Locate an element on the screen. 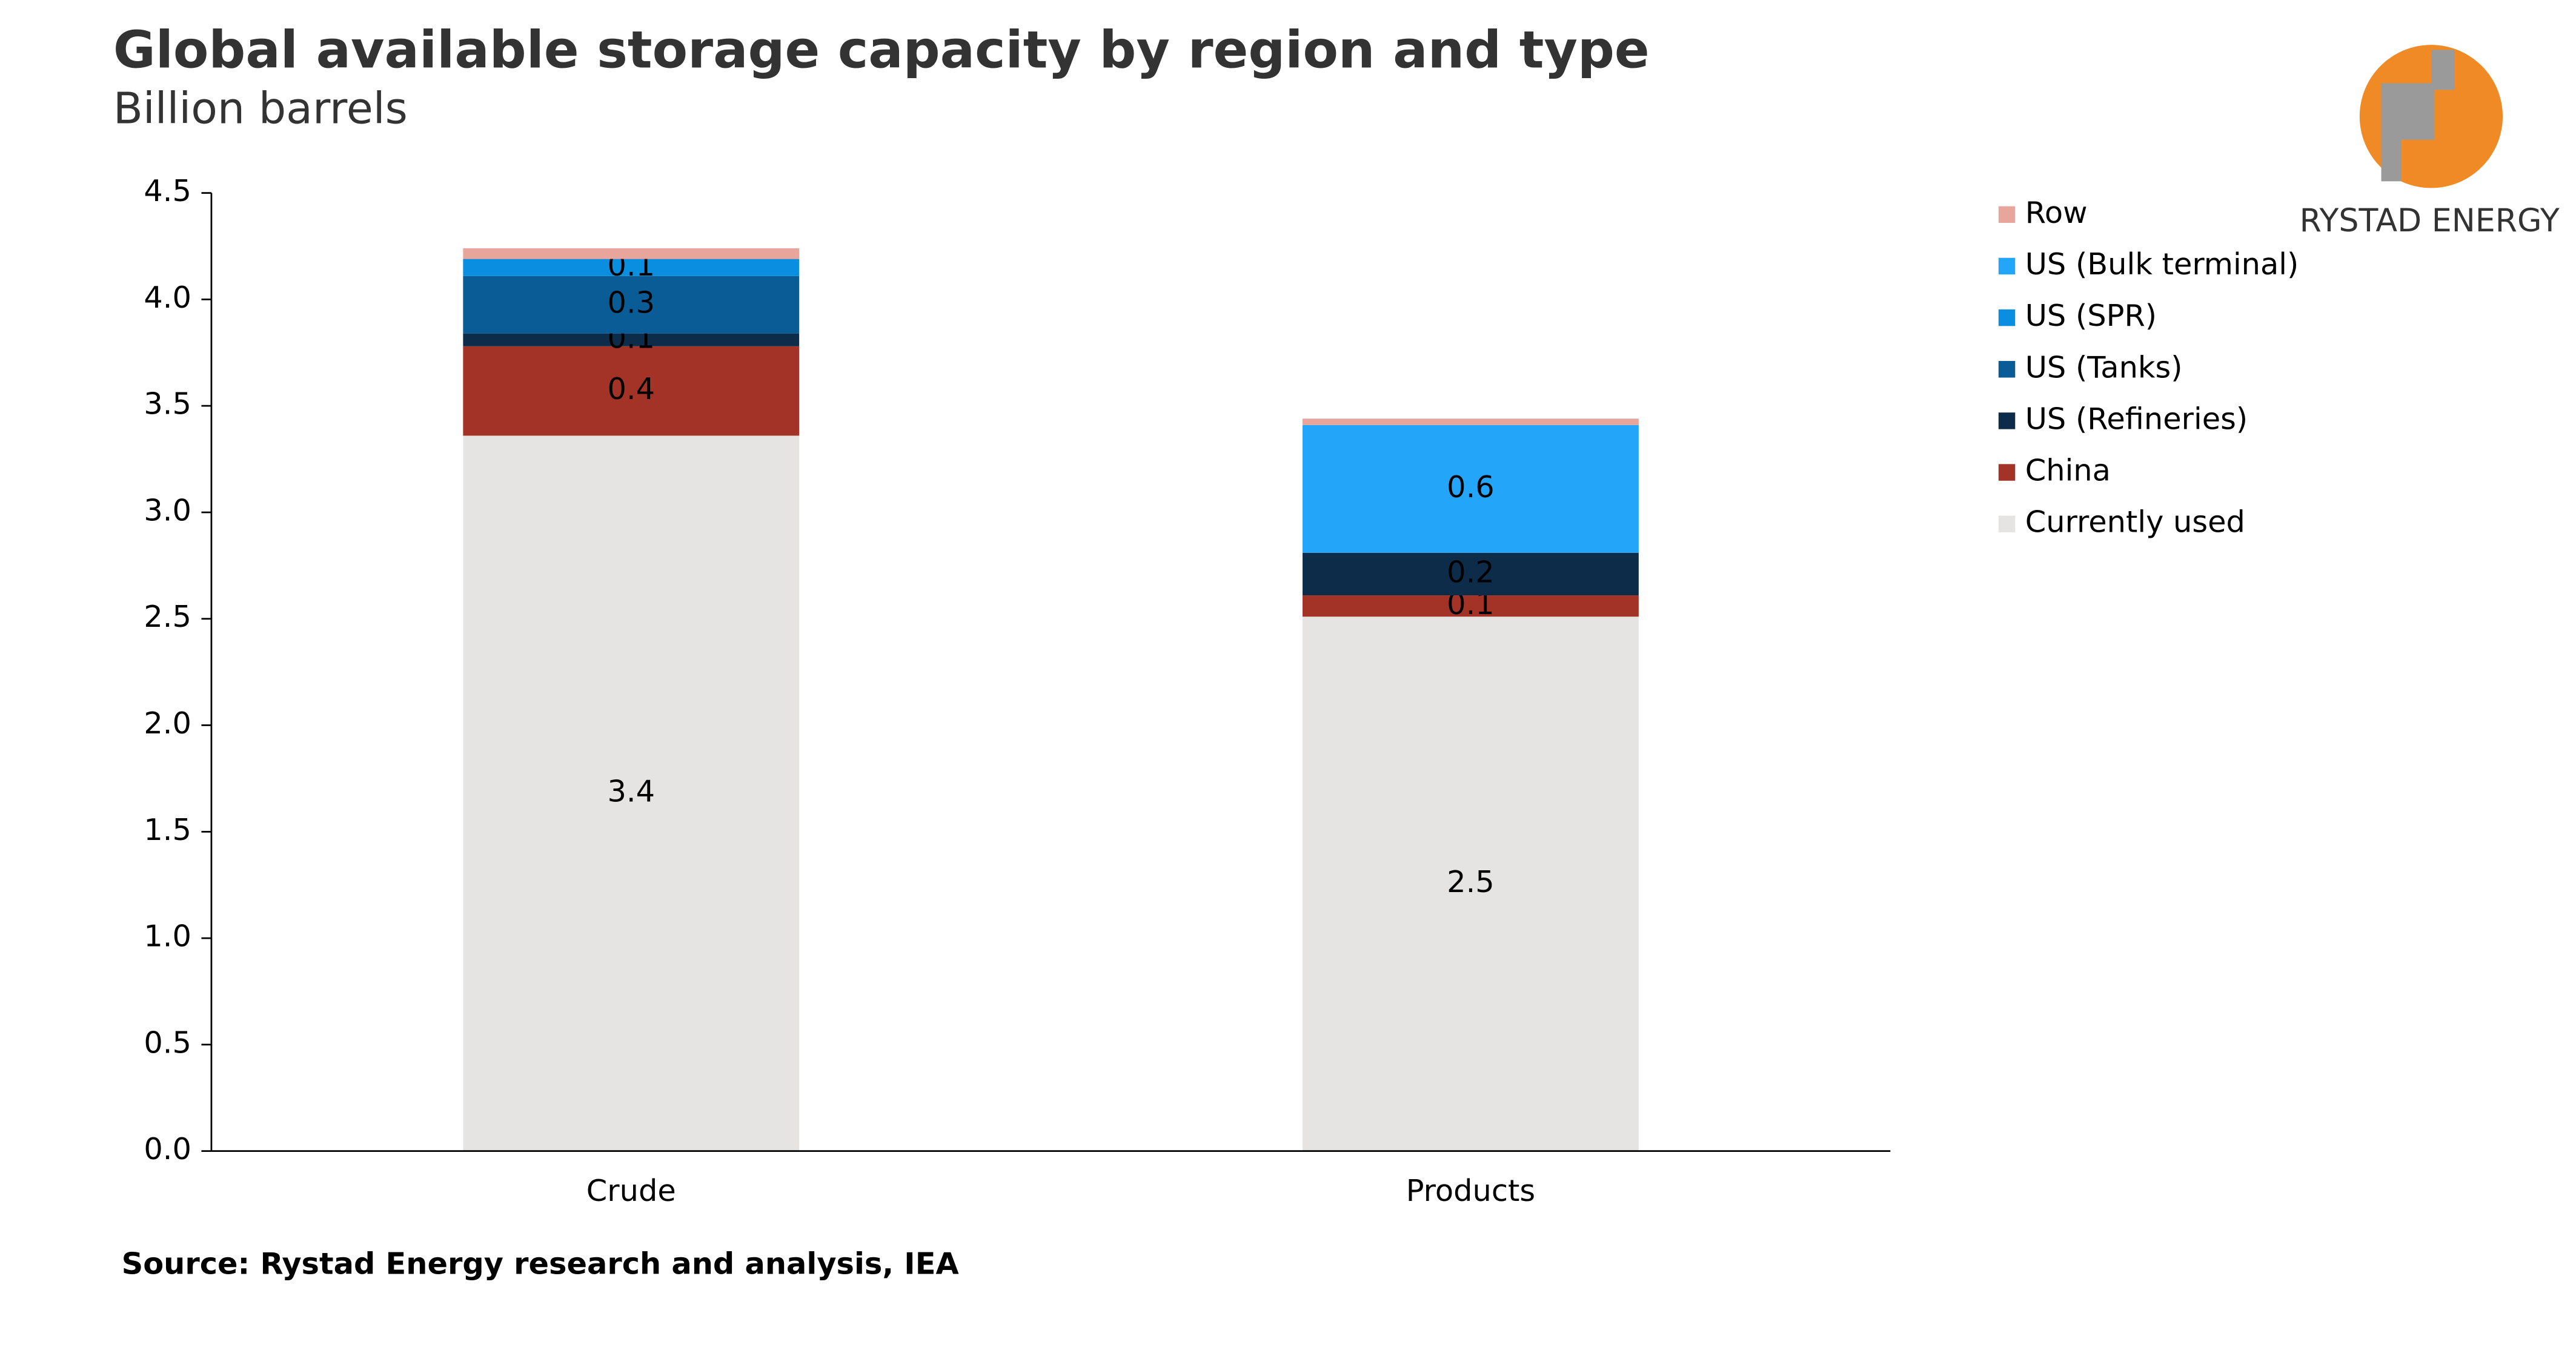 This screenshot has height=1359, width=2576. data-label: 0.2 is located at coordinates (1471, 571).